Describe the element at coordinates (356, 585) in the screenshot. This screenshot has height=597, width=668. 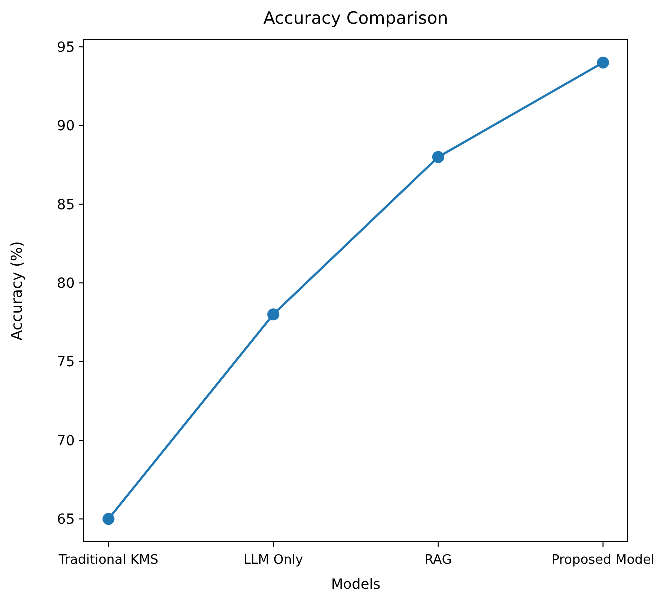
I see `x-axis-title: Models` at that location.